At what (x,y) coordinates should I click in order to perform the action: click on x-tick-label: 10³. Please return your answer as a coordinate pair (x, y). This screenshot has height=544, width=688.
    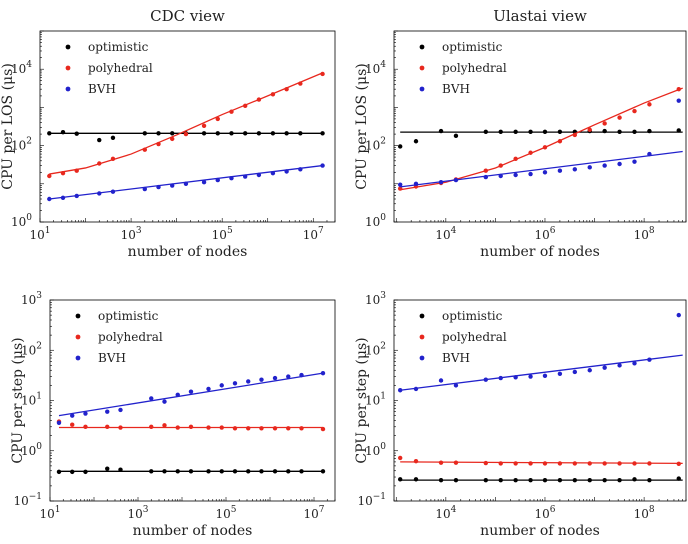
    Looking at the image, I should click on (131, 234).